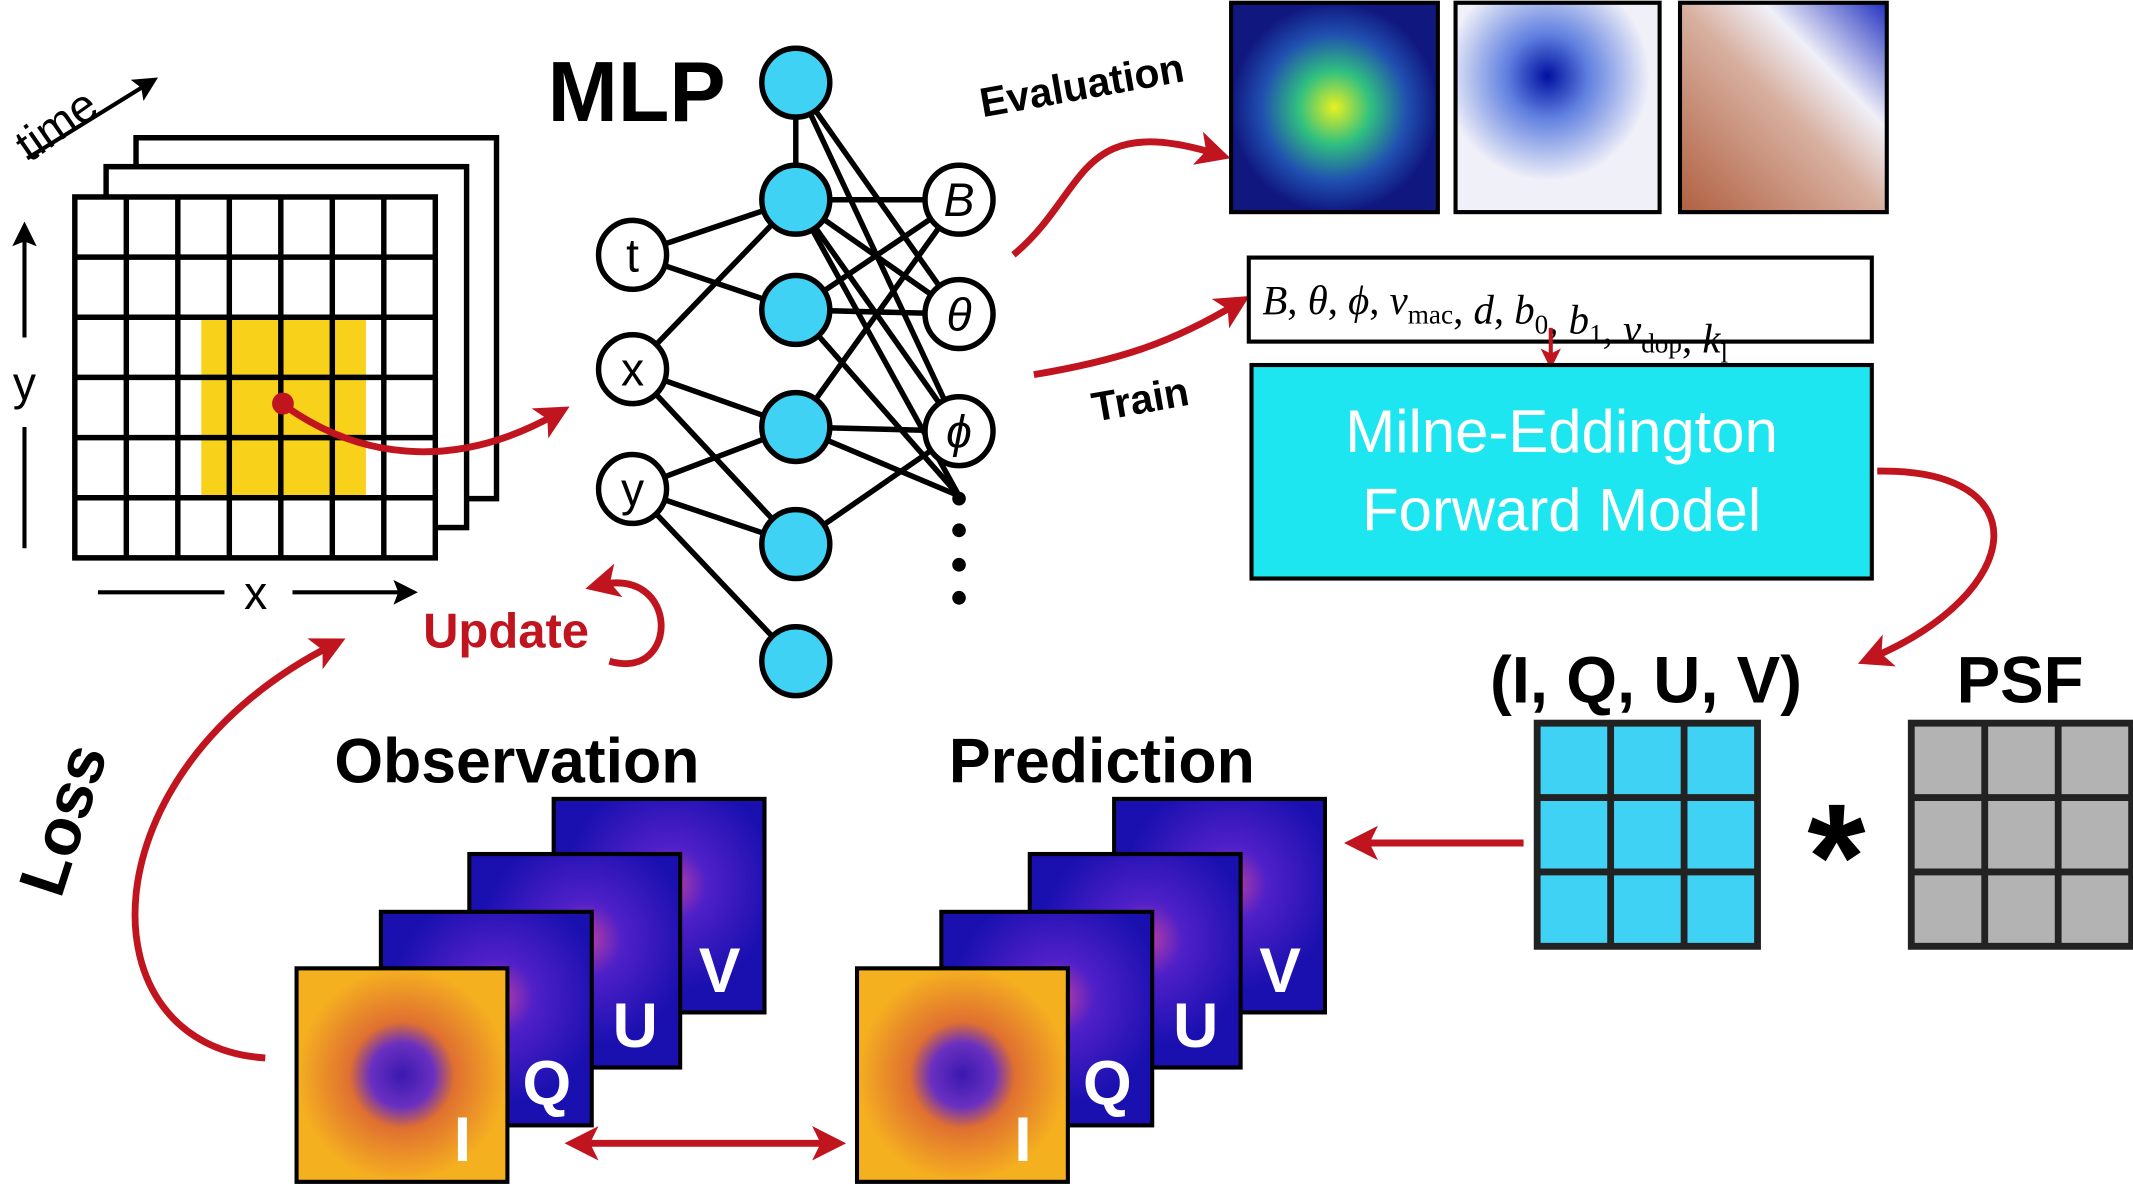 The image size is (2133, 1197). I want to click on parameter-box, so click(1560, 299).